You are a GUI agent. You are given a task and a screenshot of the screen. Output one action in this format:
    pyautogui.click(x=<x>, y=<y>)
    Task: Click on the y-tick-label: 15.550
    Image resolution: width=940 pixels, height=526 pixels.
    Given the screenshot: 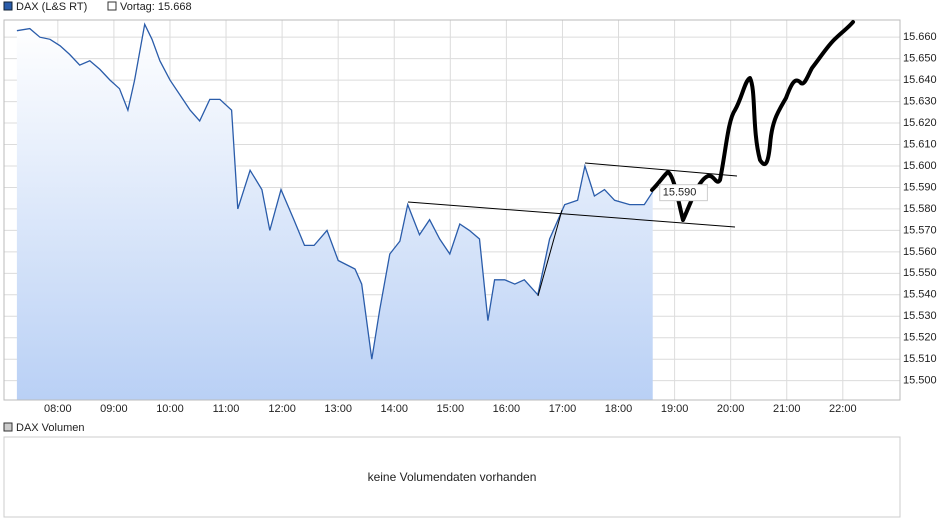 What is the action you would take?
    pyautogui.click(x=920, y=273)
    